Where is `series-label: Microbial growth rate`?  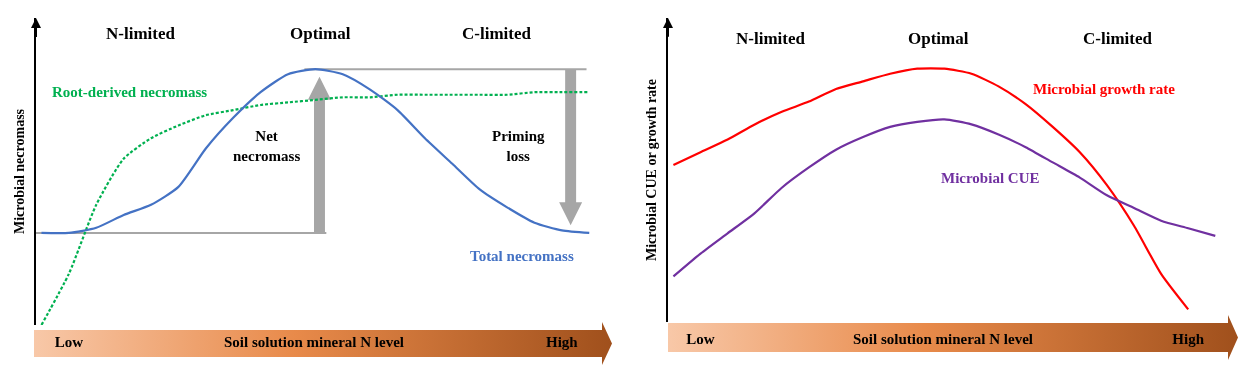 series-label: Microbial growth rate is located at coordinates (1104, 89).